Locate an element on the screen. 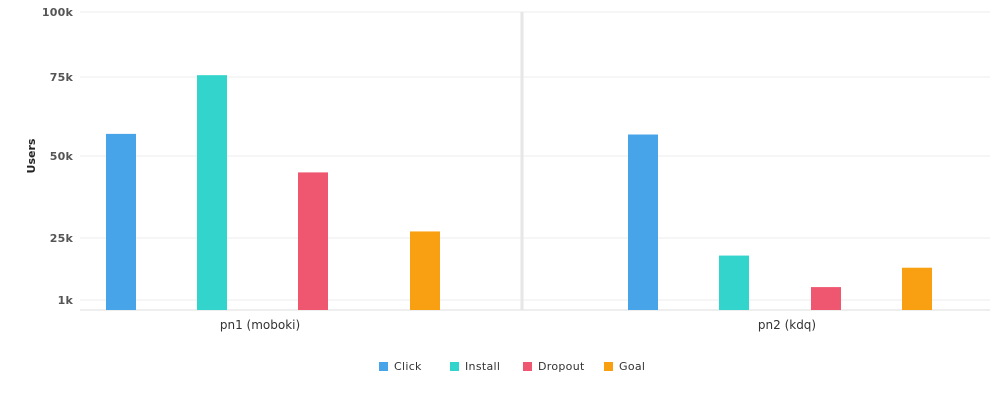 Image resolution: width=990 pixels, height=400 pixels. legend-swatch-click is located at coordinates (383, 366).